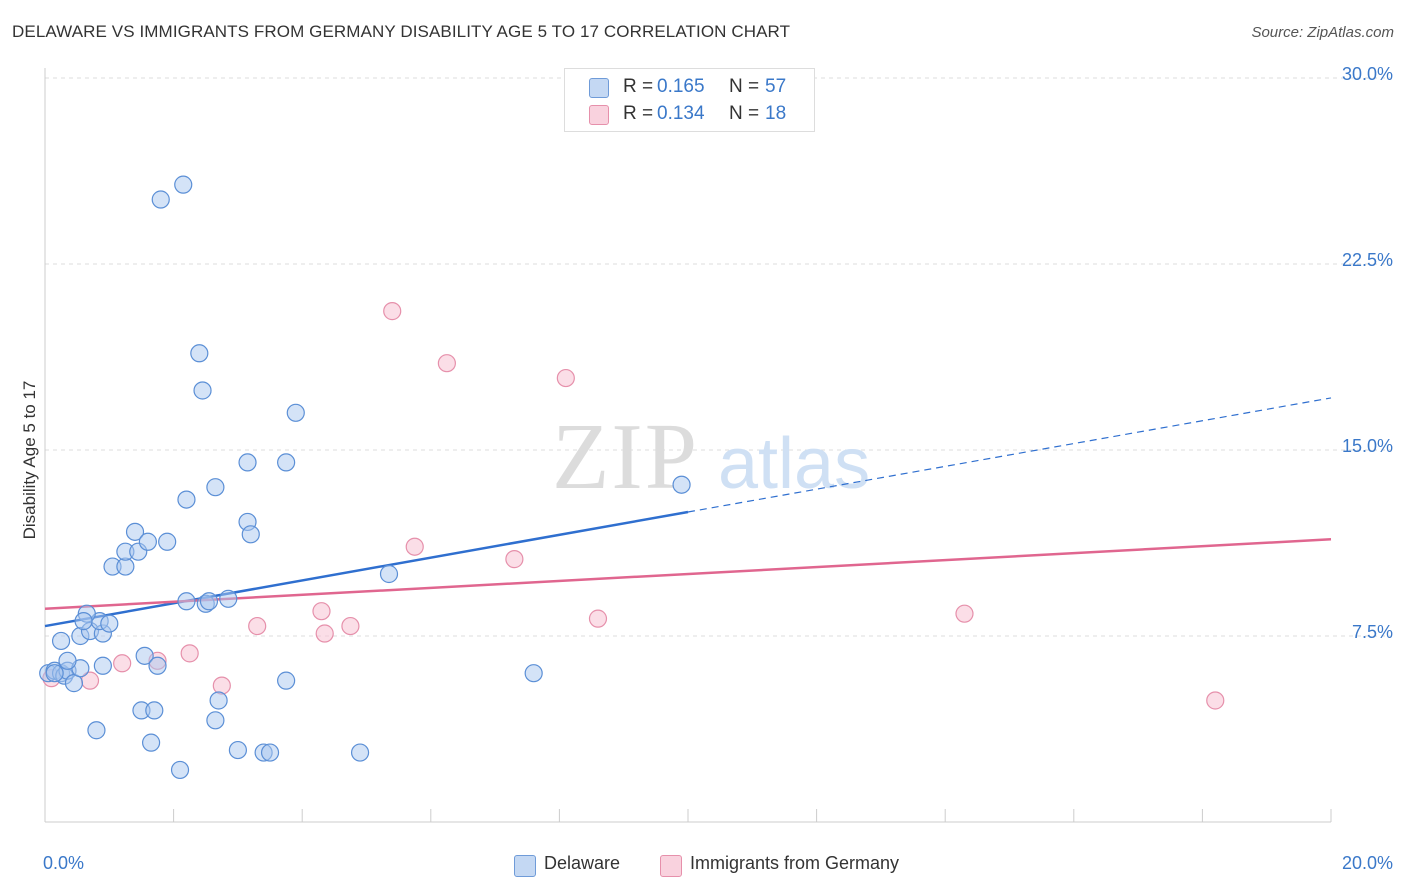 Image resolution: width=1406 pixels, height=892 pixels. What do you see at coordinates (625, 457) in the screenshot?
I see `watermark-zip: ZIP` at bounding box center [625, 457].